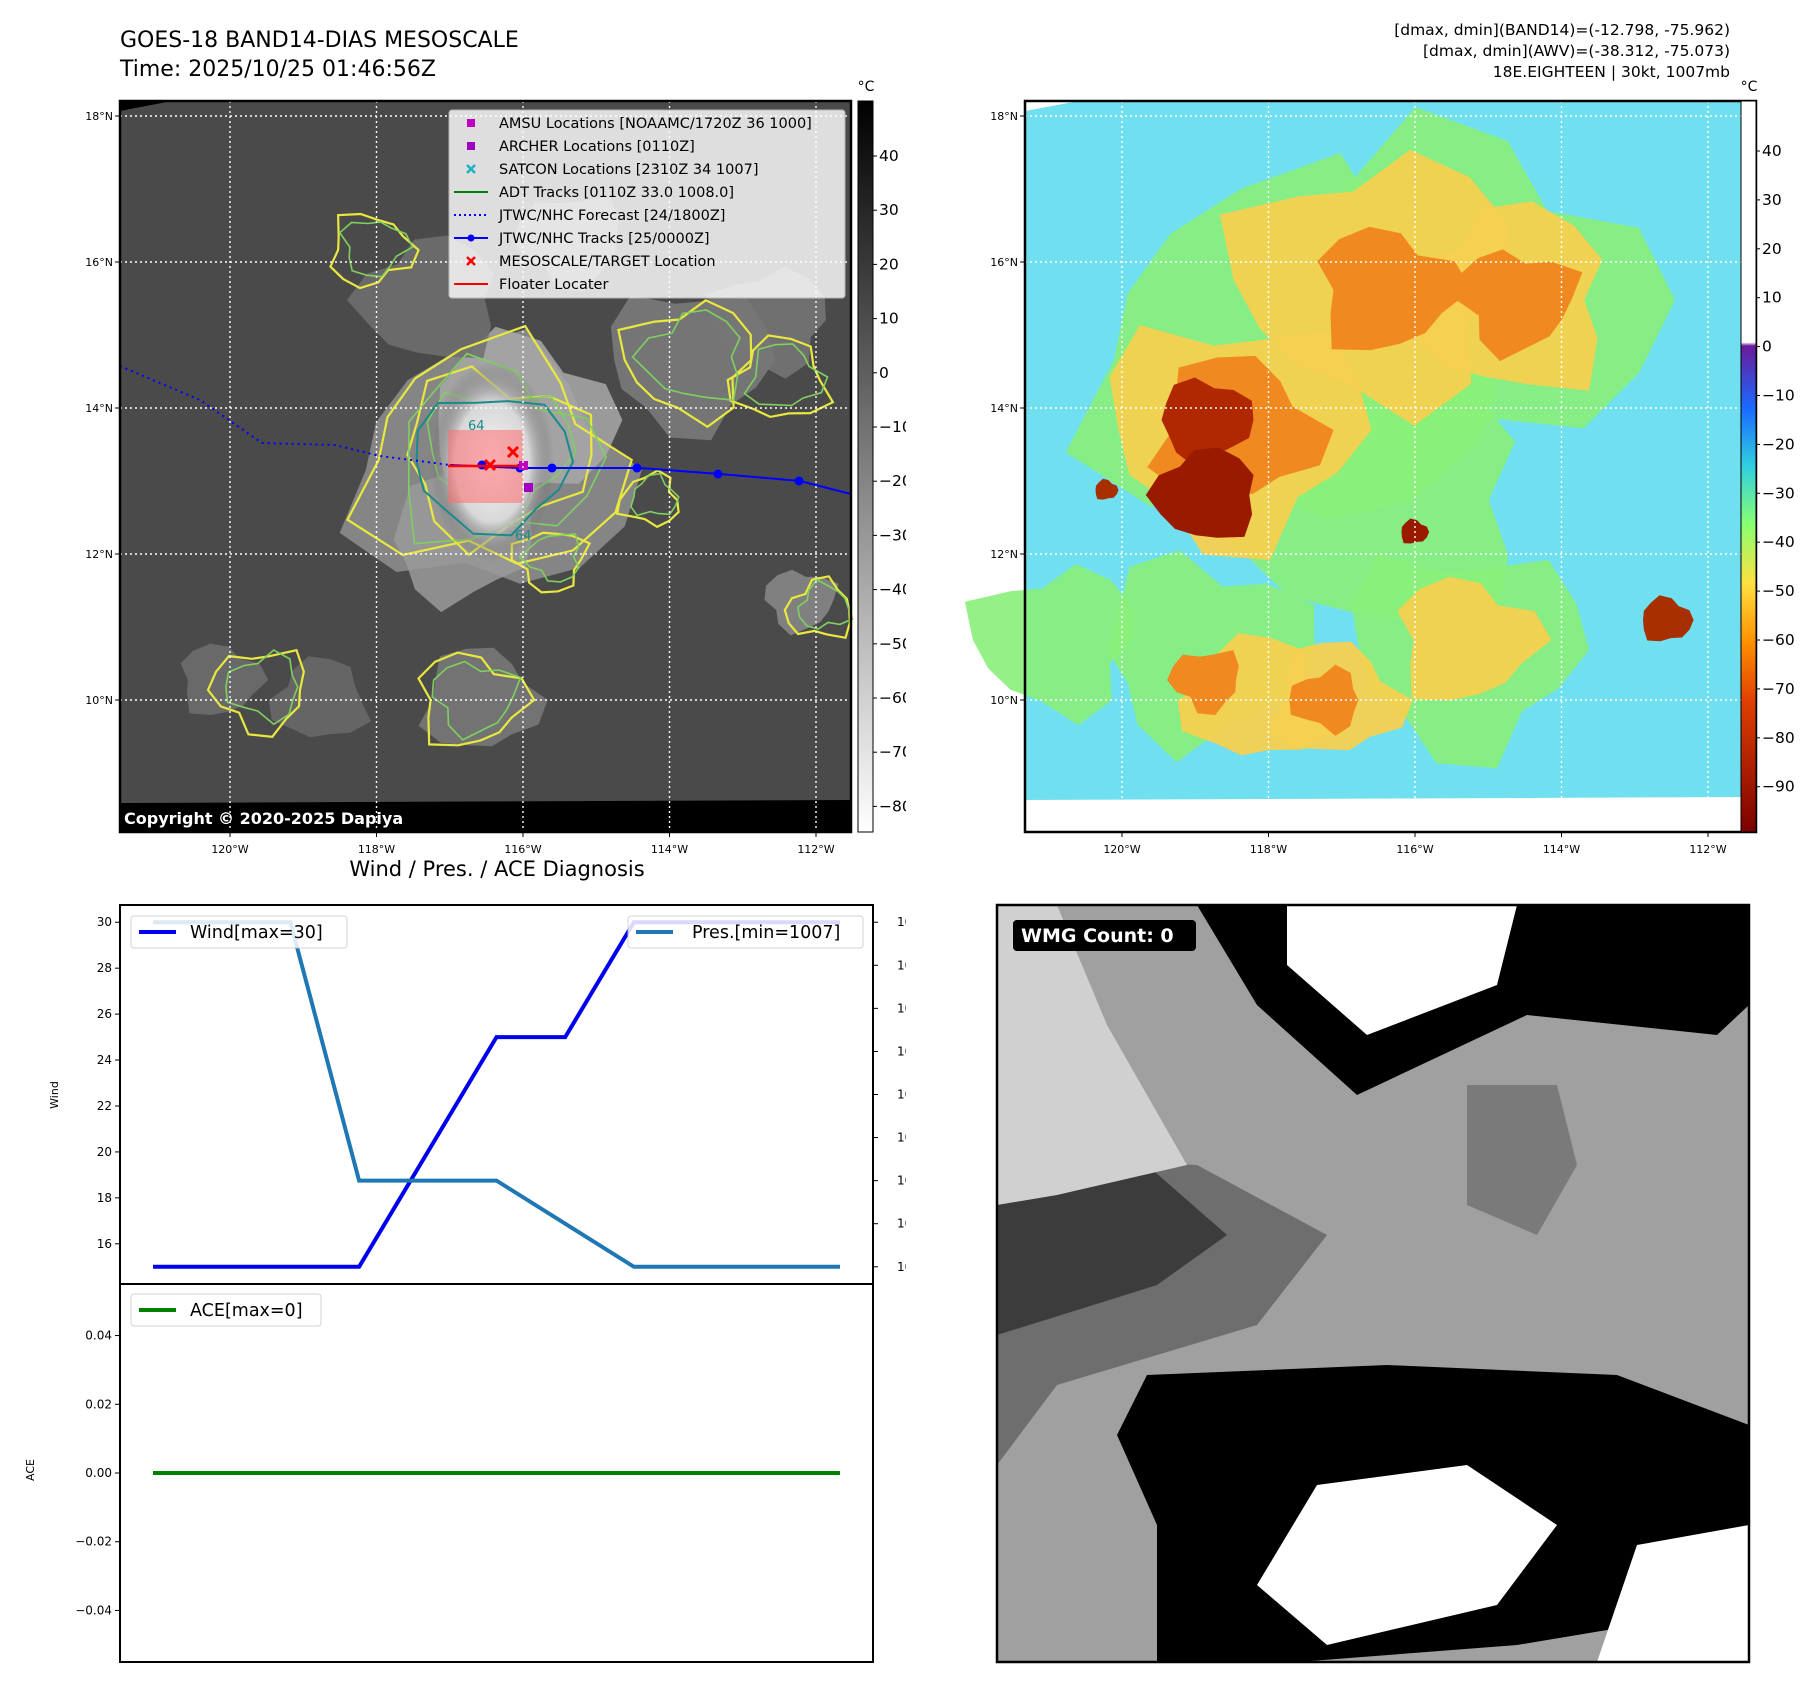 This screenshot has height=1690, width=1813. Describe the element at coordinates (1778, 591) in the screenshot. I see `awv-colorbar-tick-label: −50` at that location.